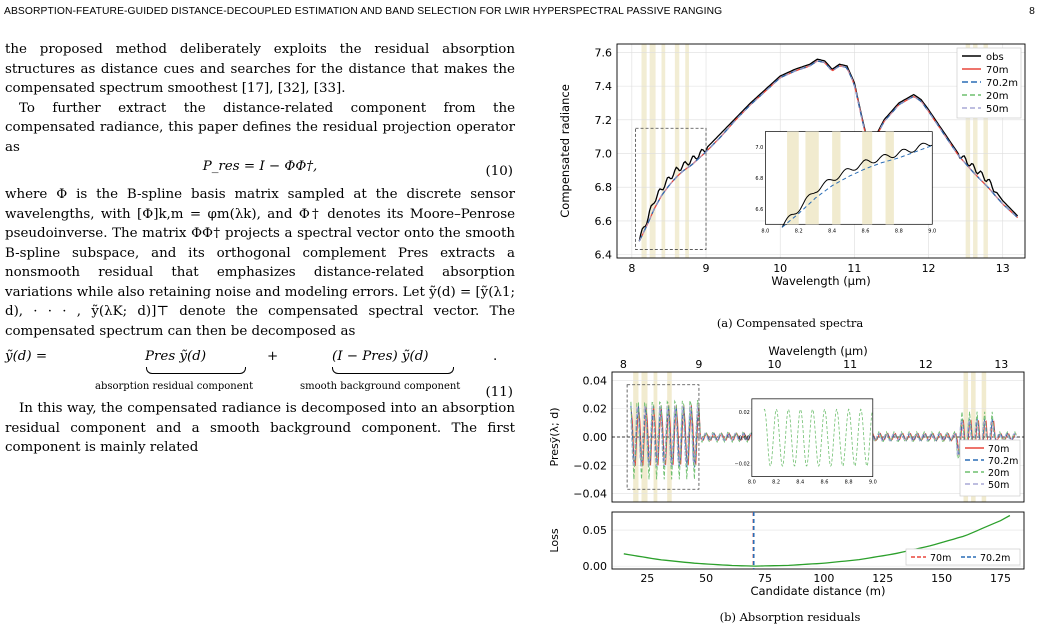 This screenshot has width=1045, height=631. What do you see at coordinates (260, 166) in the screenshot?
I see `equation-10-body: P_res = I − ΦΦ†,` at bounding box center [260, 166].